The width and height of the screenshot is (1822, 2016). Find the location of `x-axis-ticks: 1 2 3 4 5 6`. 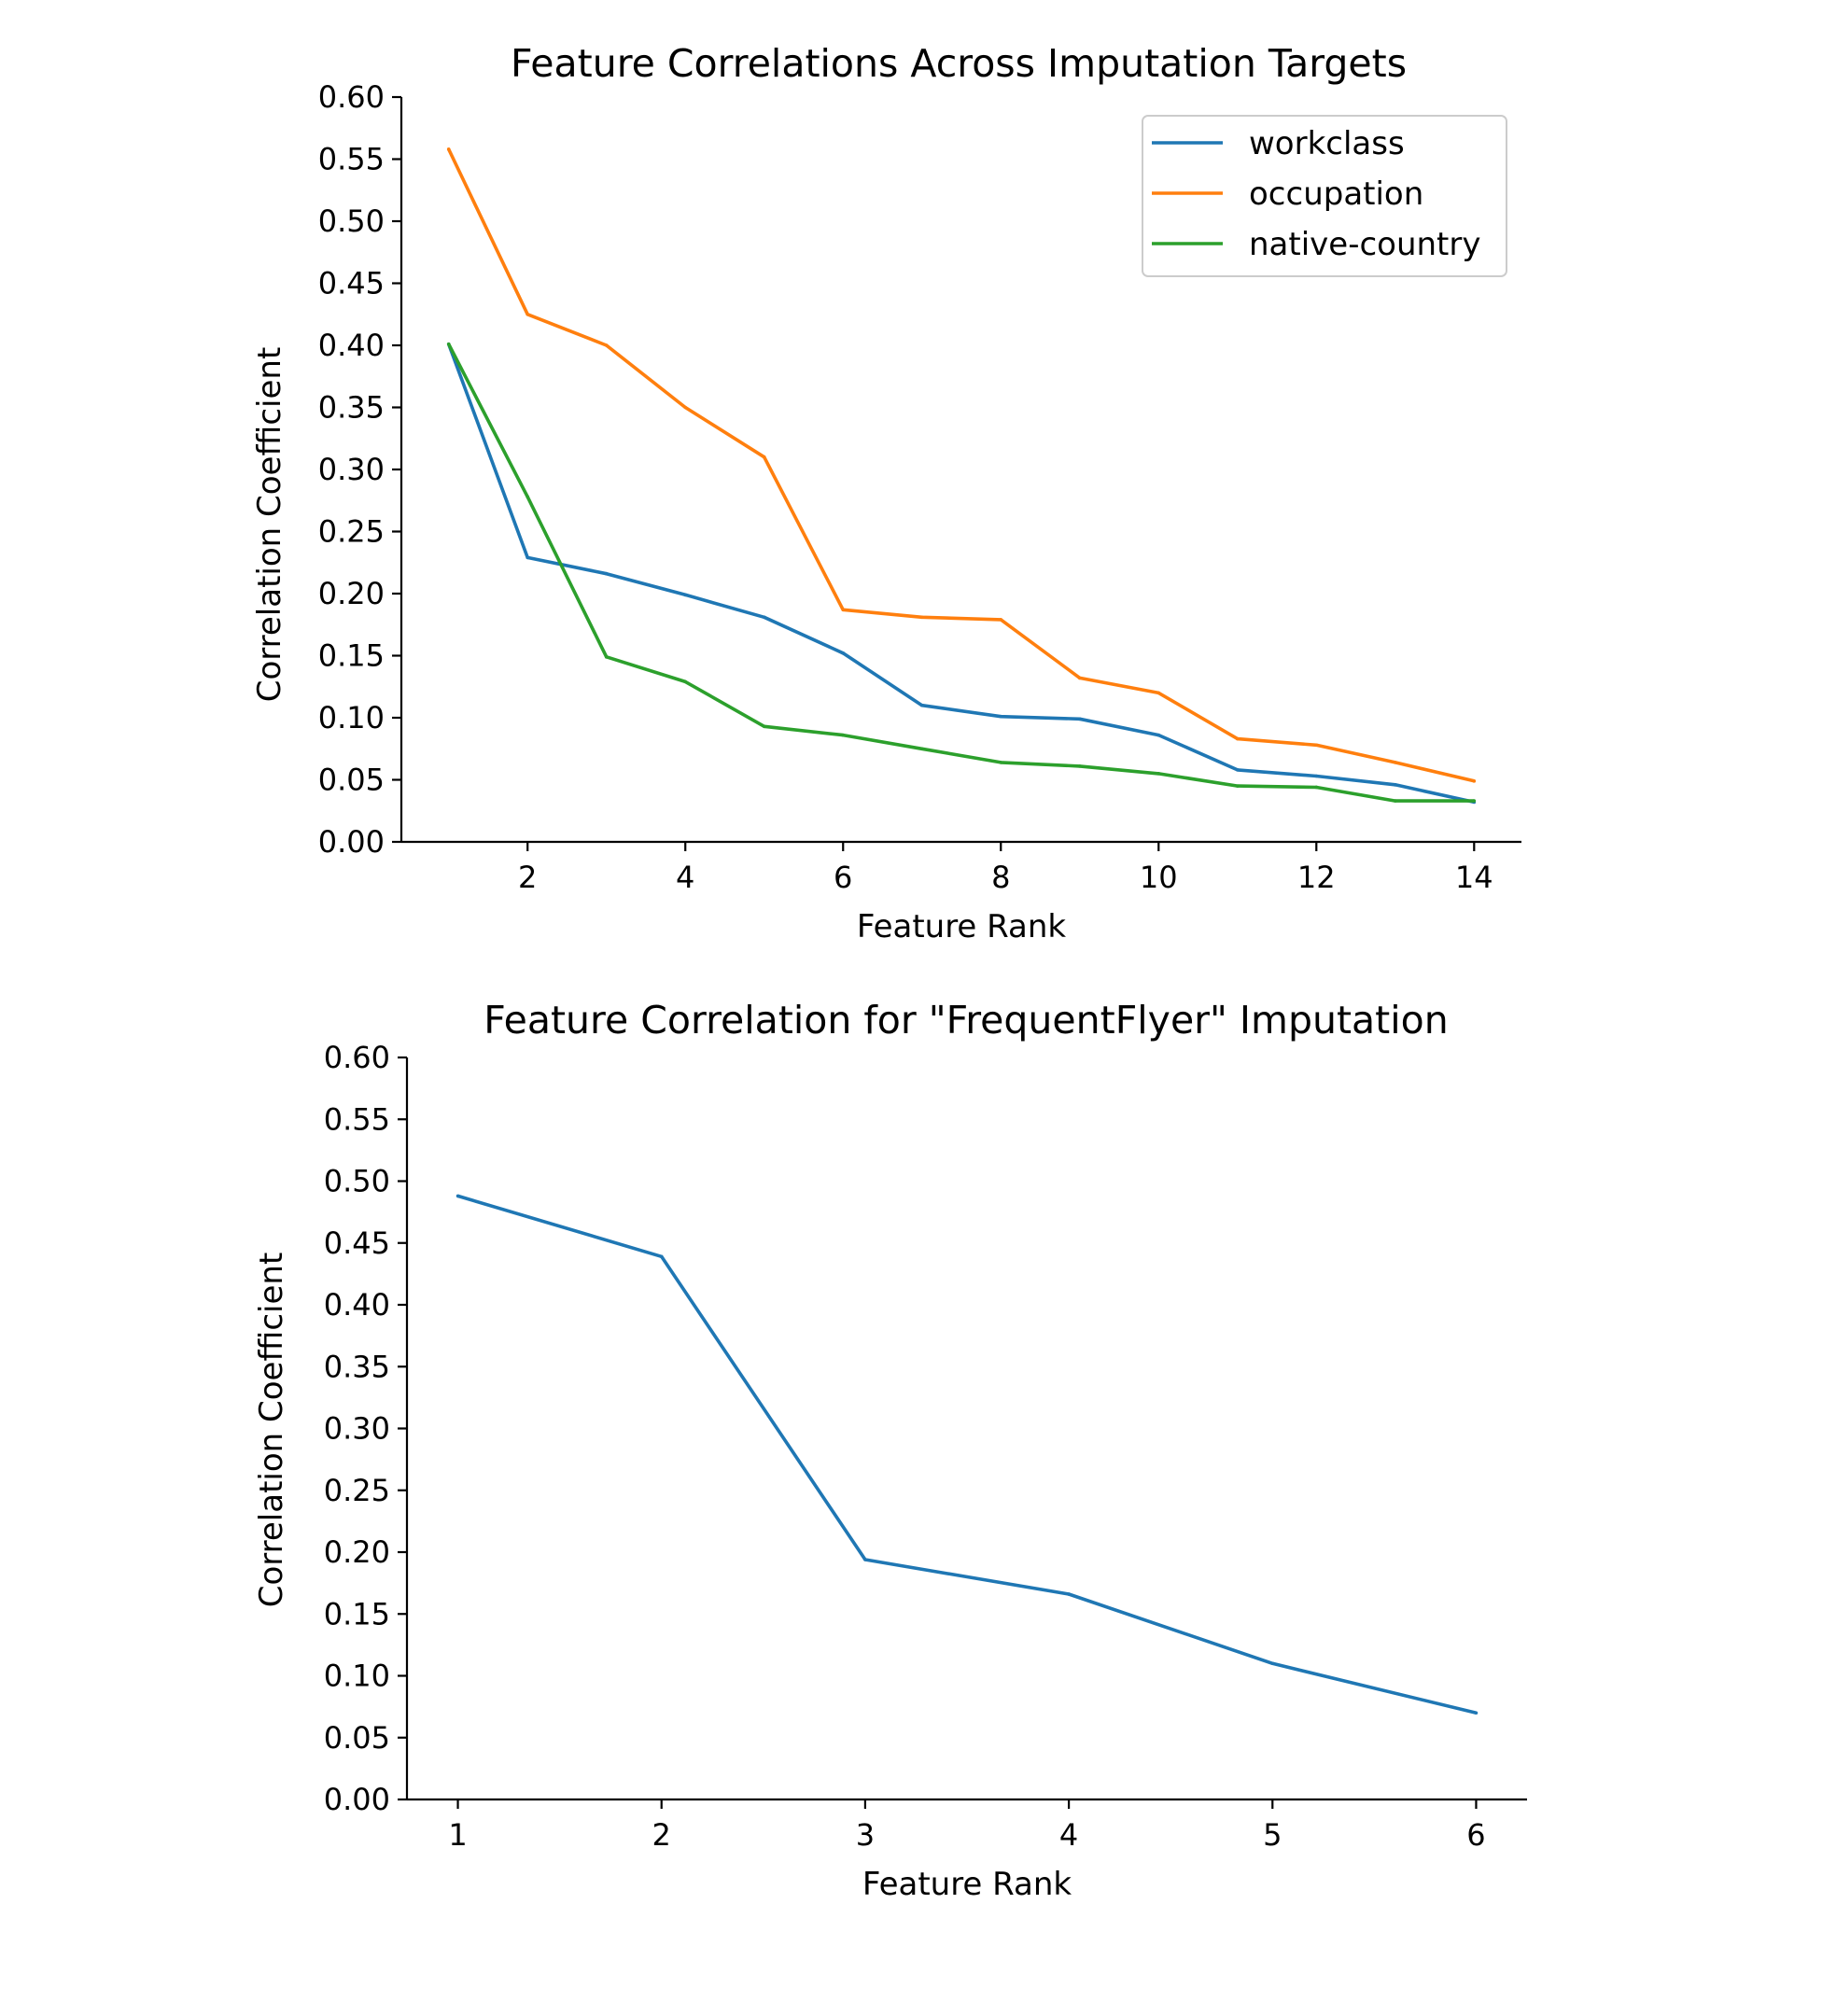

x-axis-ticks: 1 2 3 4 5 6 is located at coordinates (967, 1826).